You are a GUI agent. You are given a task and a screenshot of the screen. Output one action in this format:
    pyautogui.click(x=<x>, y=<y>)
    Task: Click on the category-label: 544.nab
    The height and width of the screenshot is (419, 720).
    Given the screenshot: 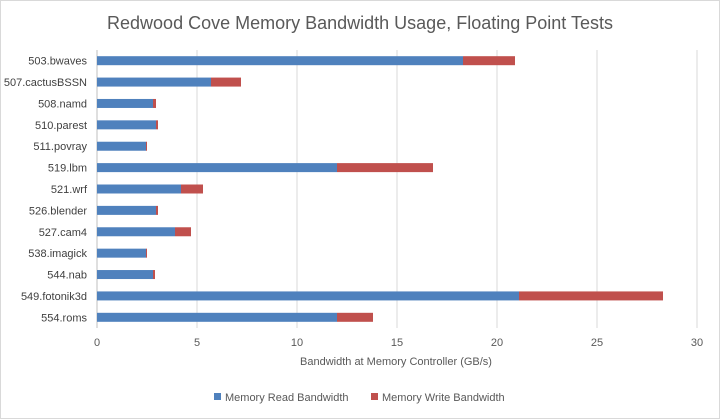 What is the action you would take?
    pyautogui.click(x=67, y=276)
    